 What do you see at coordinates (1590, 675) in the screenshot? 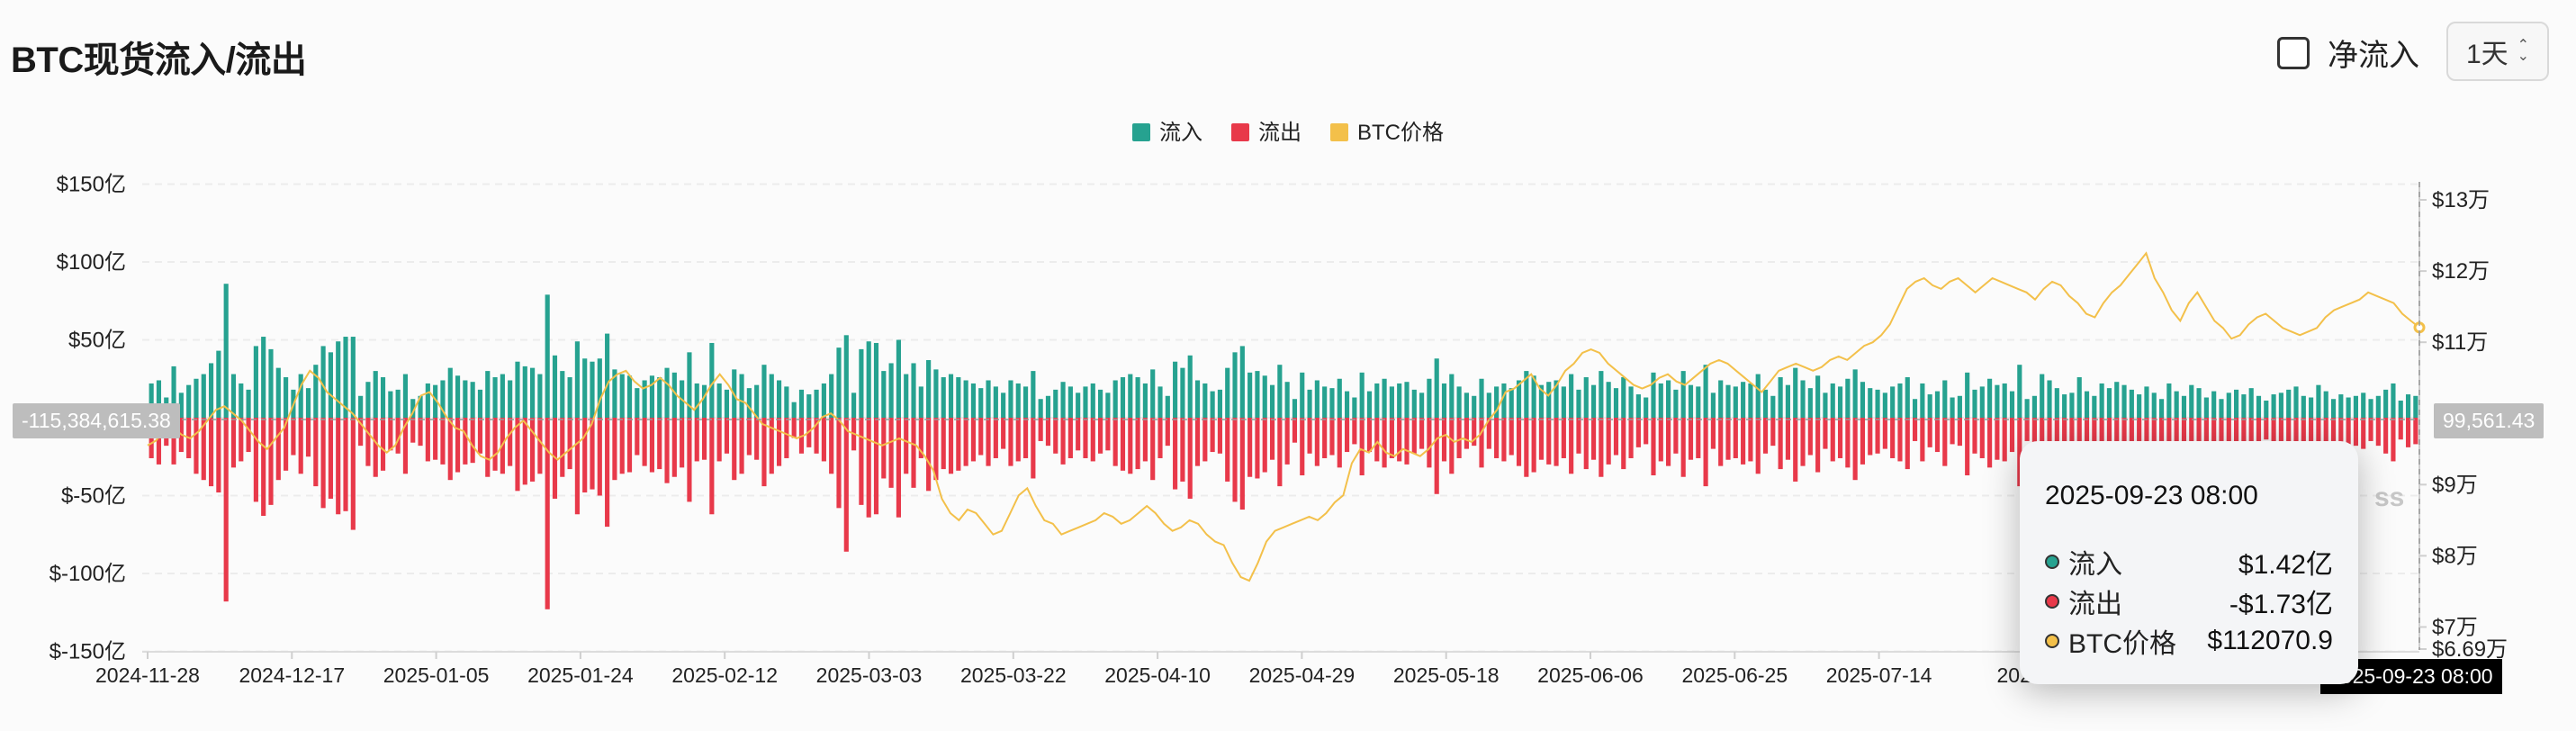
I see `x-tick-label: 2025-06-06` at bounding box center [1590, 675].